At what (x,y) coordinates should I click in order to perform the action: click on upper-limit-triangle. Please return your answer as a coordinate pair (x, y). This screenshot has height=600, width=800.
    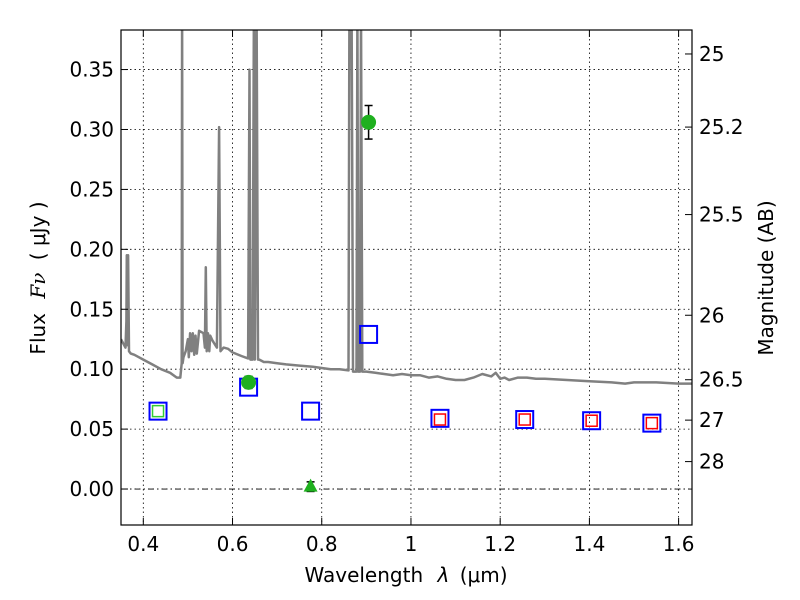
    Looking at the image, I should click on (310, 485).